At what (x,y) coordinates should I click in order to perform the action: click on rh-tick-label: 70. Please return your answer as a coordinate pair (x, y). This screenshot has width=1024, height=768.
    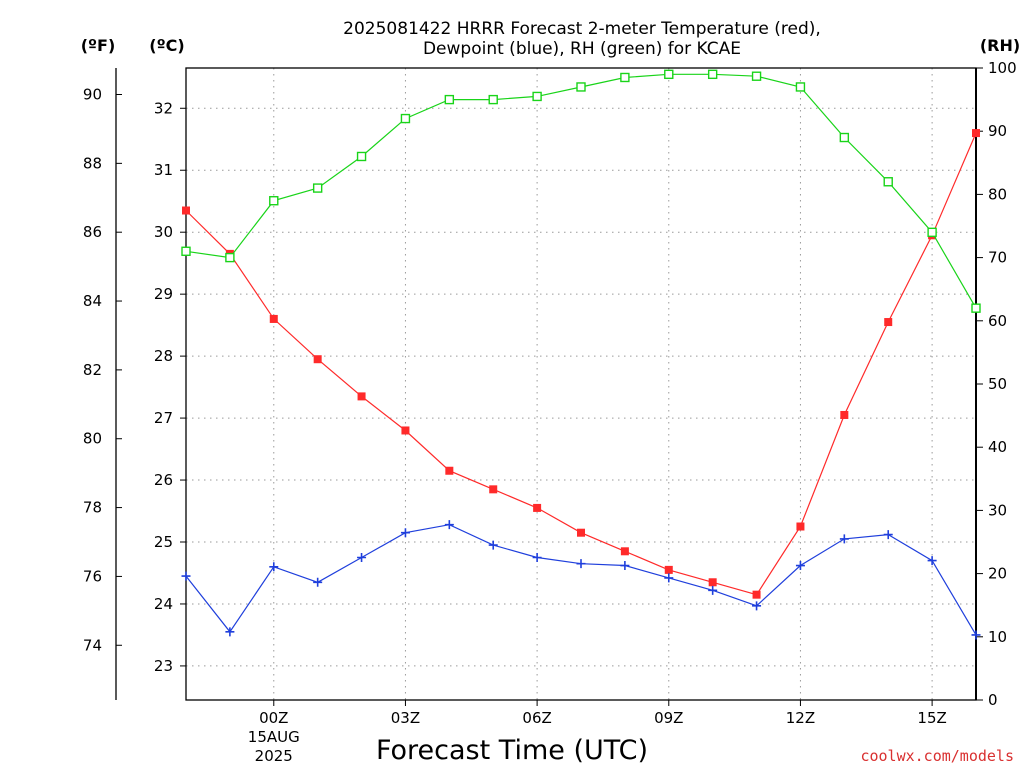
    Looking at the image, I should click on (997, 258).